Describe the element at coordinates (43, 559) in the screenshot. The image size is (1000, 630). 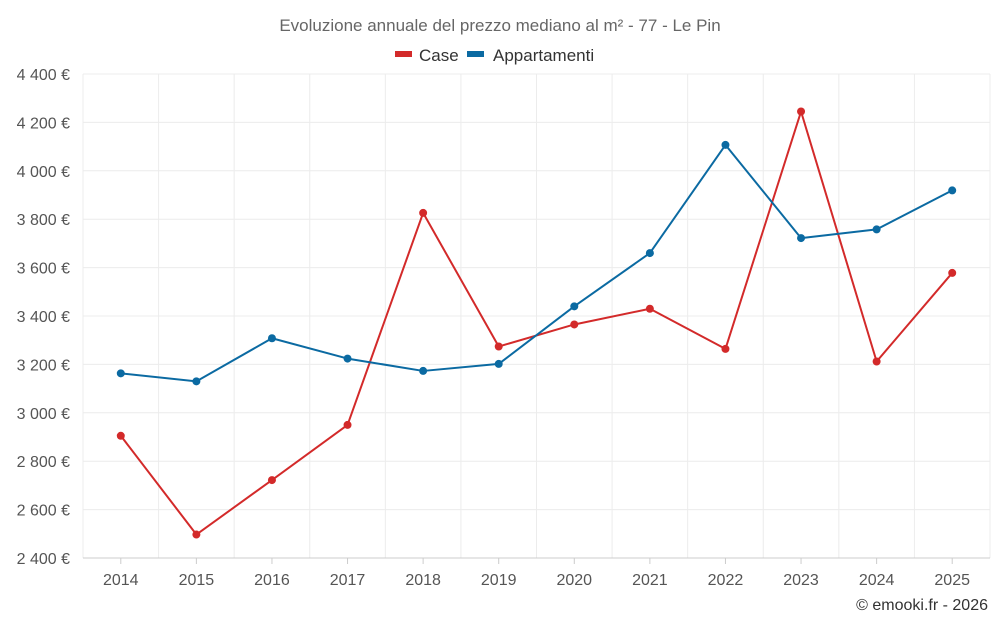
I see `y-tick-label: 2 400 €` at that location.